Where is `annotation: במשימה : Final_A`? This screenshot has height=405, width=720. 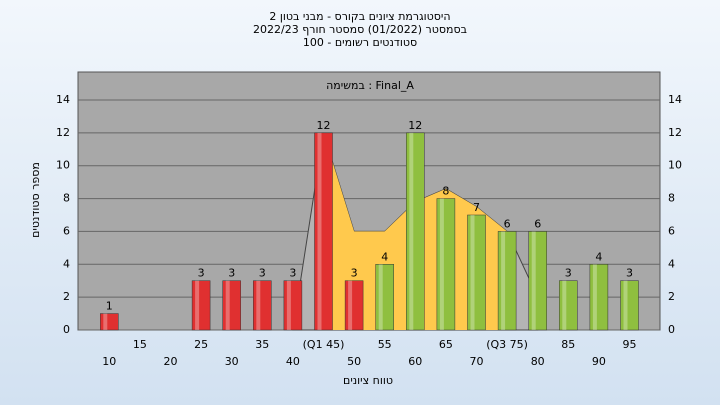 annotation: במשימה : Final_A is located at coordinates (370, 85).